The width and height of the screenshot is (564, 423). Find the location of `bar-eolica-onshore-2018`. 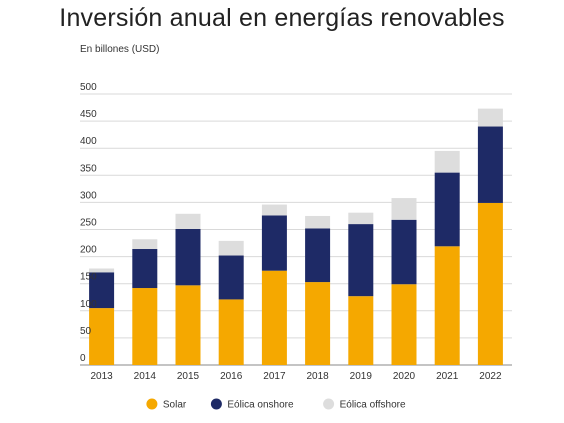

bar-eolica-onshore-2018 is located at coordinates (318, 255).